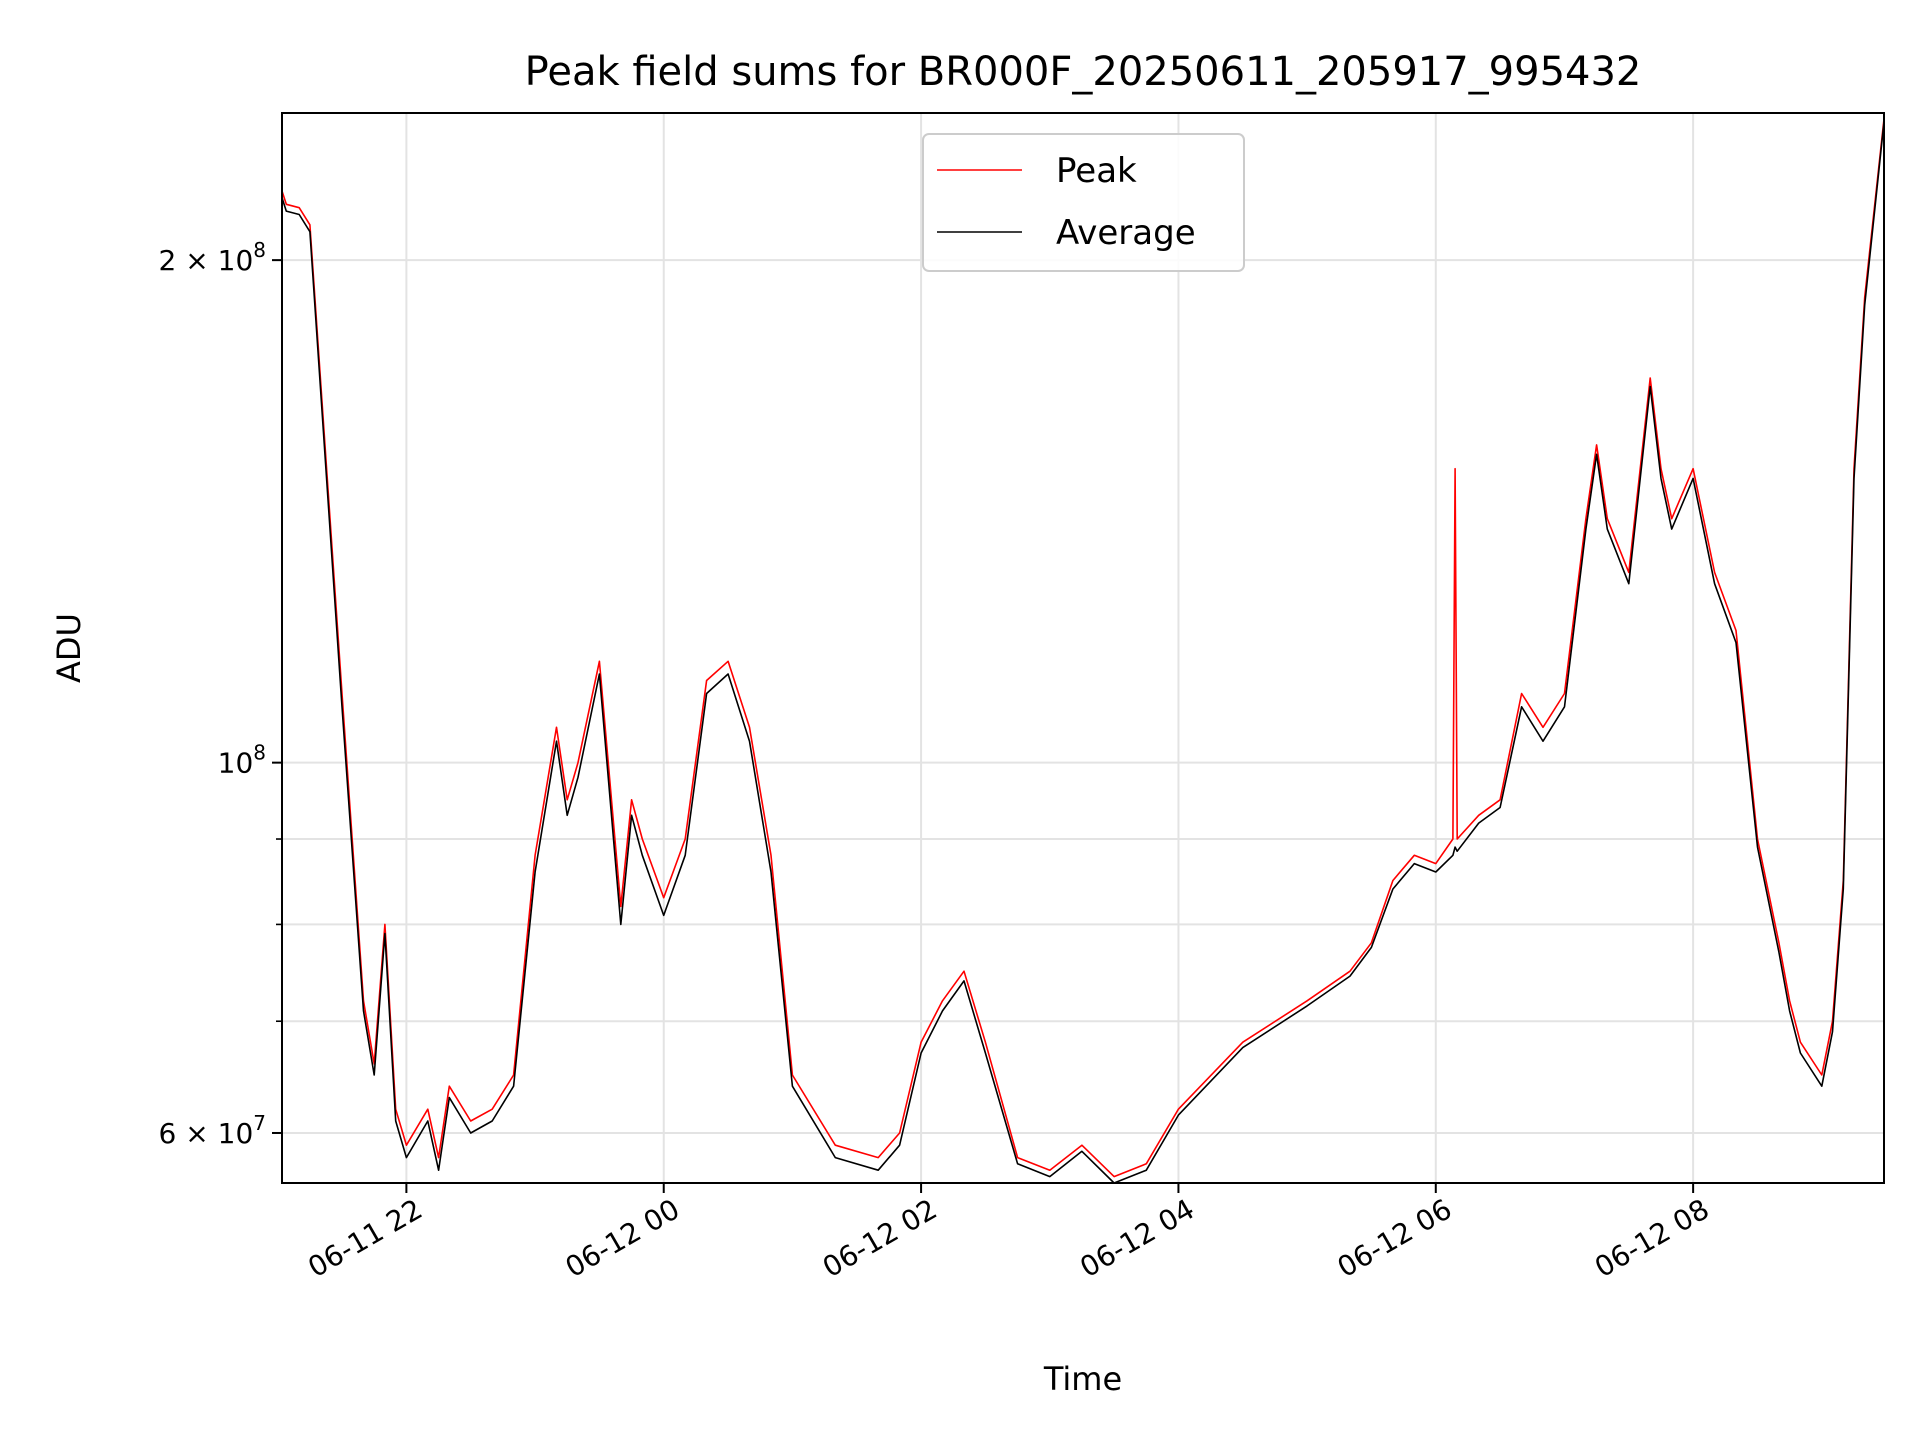 The width and height of the screenshot is (1920, 1440). Describe the element at coordinates (220, 694) in the screenshot. I see `y-axis: 6 × 107 108 2 × 108` at that location.